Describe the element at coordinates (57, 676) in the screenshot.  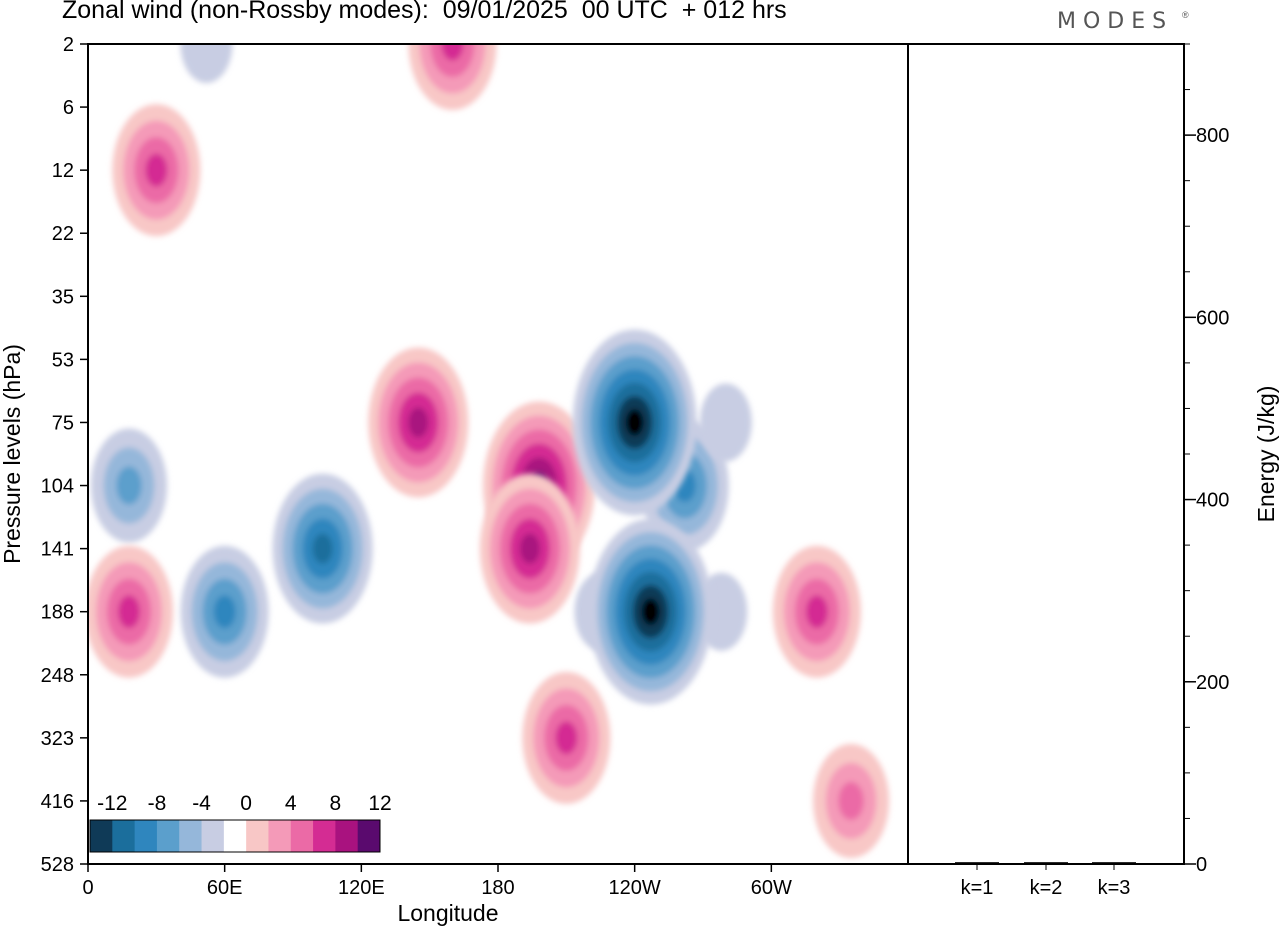
I see `y-tick-label: 248` at that location.